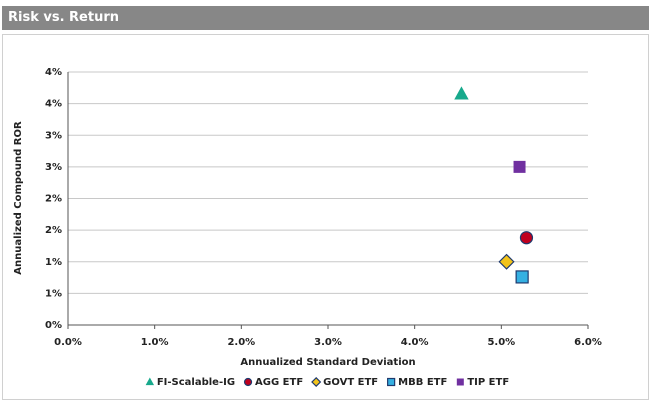  I want to click on x-tick-label: 5.0%, so click(501, 342).